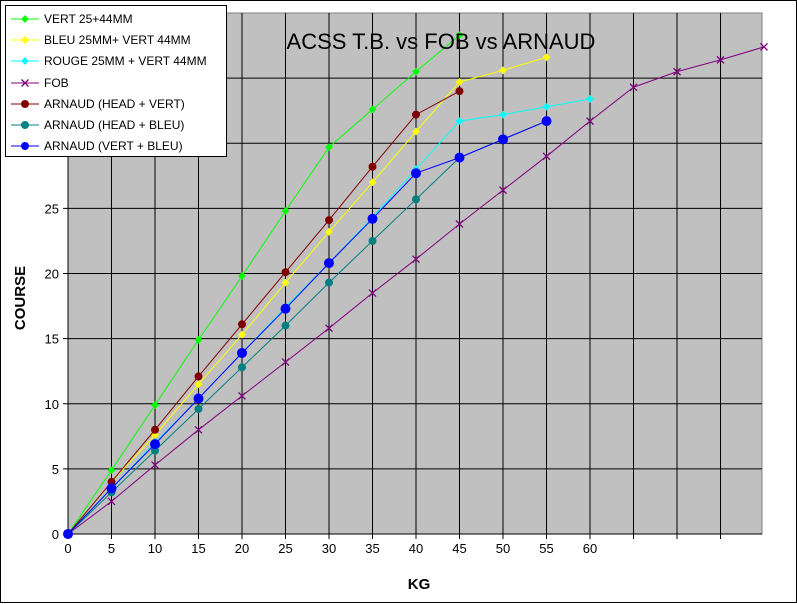 The width and height of the screenshot is (797, 604). What do you see at coordinates (198, 548) in the screenshot?
I see `x-tick-label: 15` at bounding box center [198, 548].